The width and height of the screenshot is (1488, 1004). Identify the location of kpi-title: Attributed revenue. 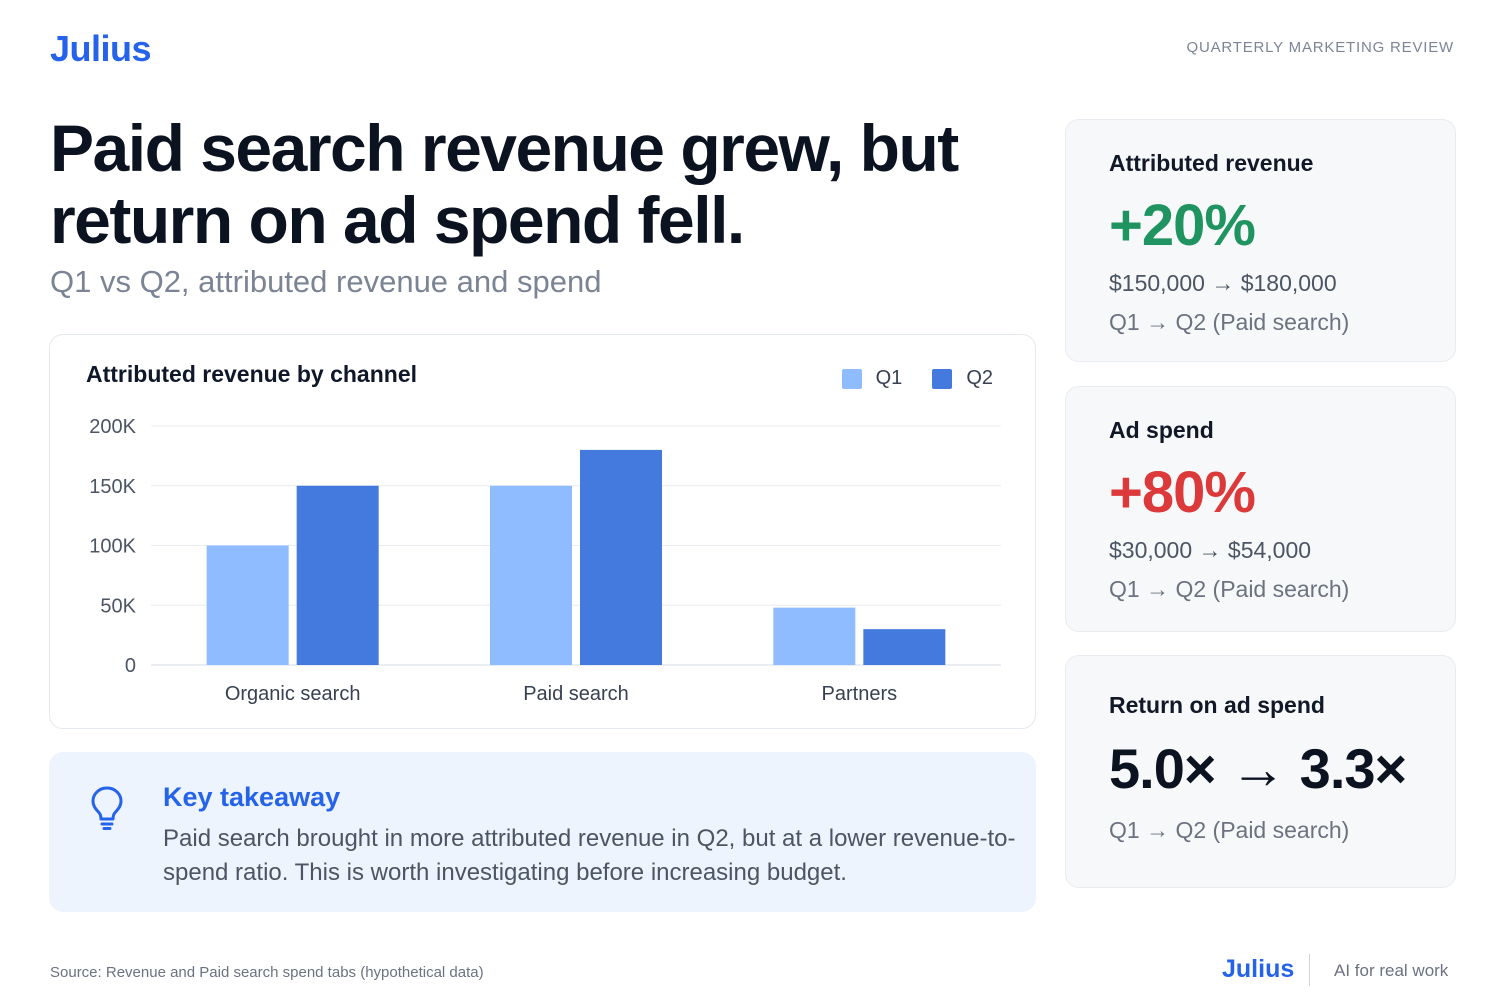
(1211, 163).